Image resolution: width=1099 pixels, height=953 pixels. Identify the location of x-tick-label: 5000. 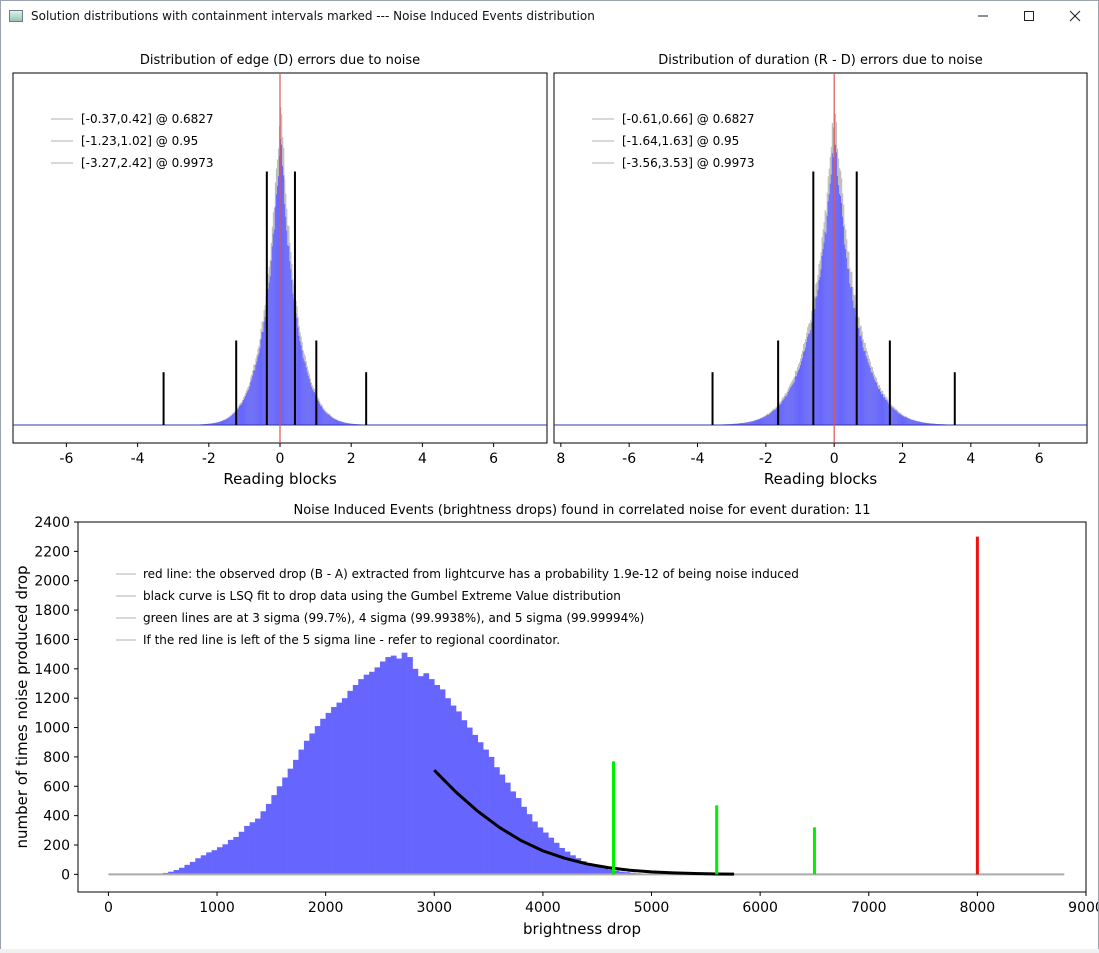
(652, 908).